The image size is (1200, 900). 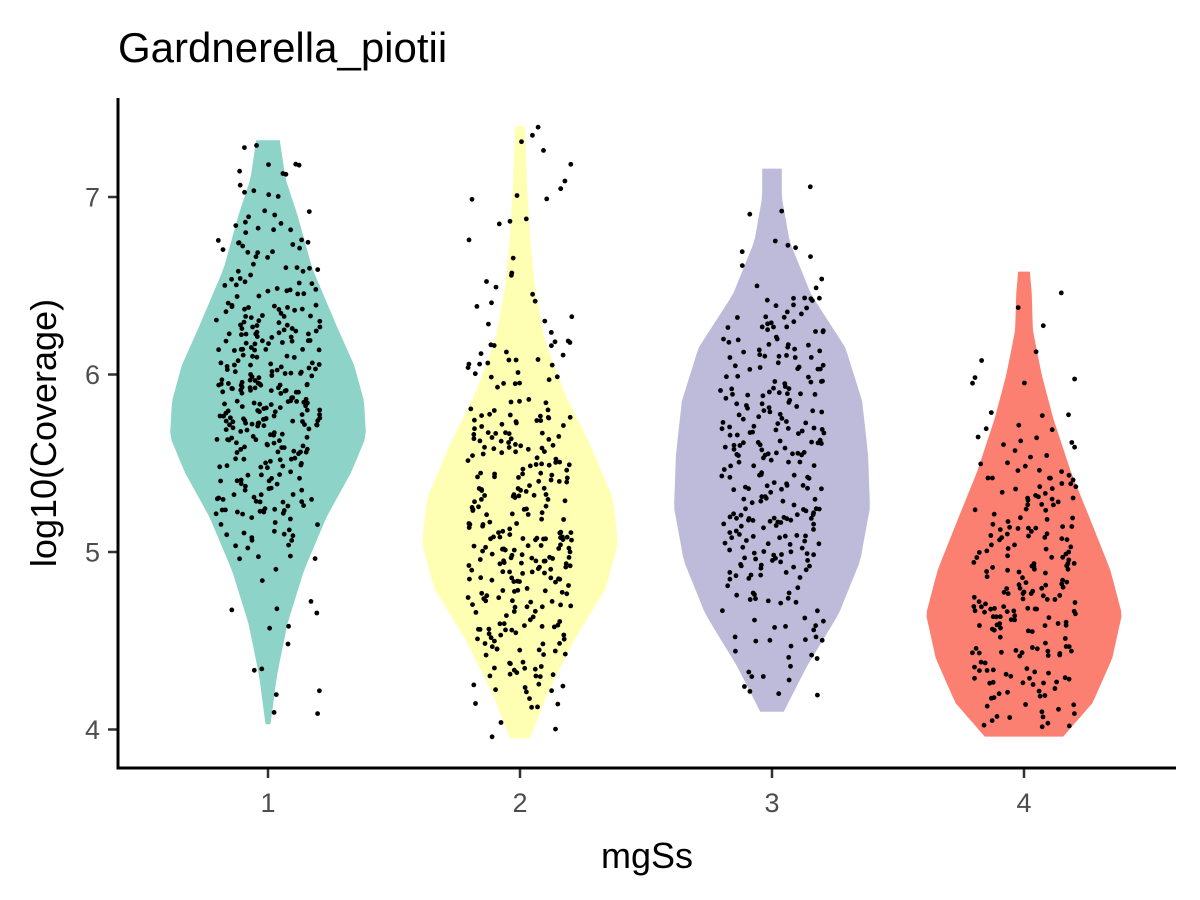 I want to click on y-tick-label-6: 6, so click(x=92, y=375).